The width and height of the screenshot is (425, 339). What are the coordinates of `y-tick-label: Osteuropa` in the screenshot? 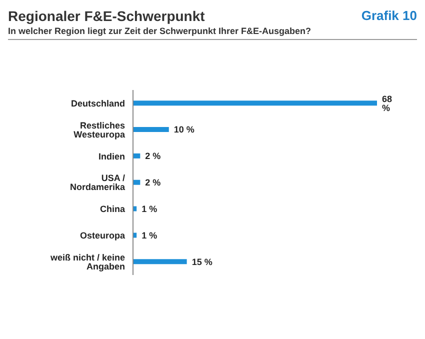 It's located at (103, 235).